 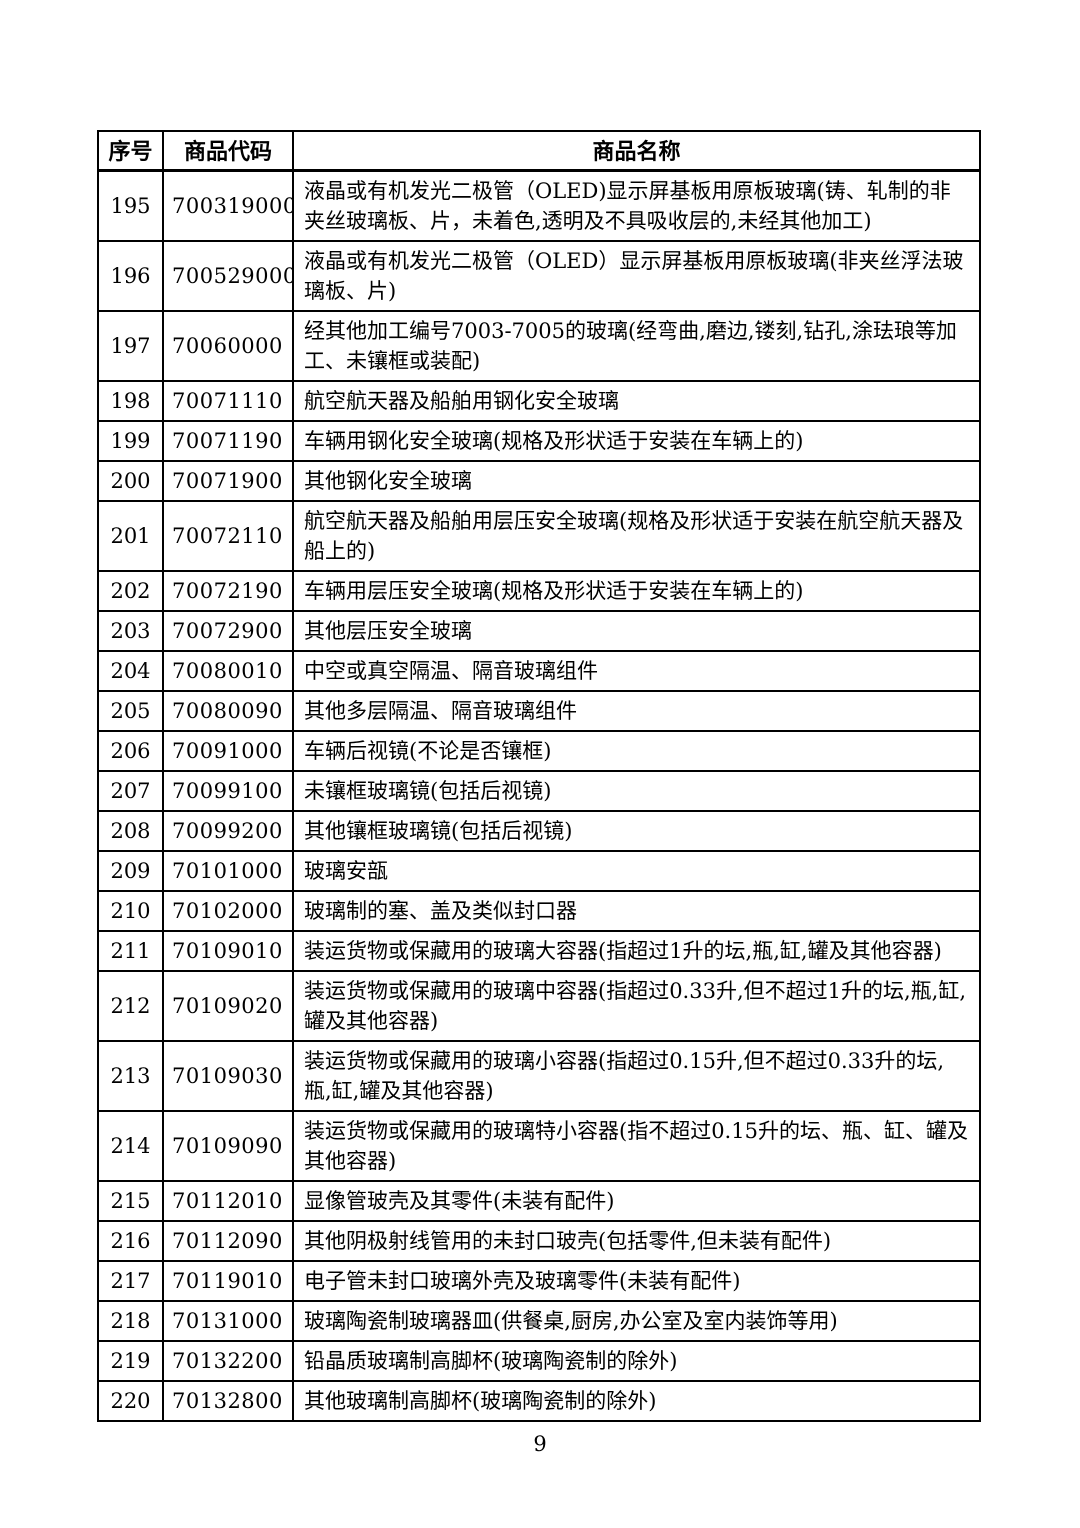 I want to click on cell-serial-number: 215, so click(x=130, y=1200).